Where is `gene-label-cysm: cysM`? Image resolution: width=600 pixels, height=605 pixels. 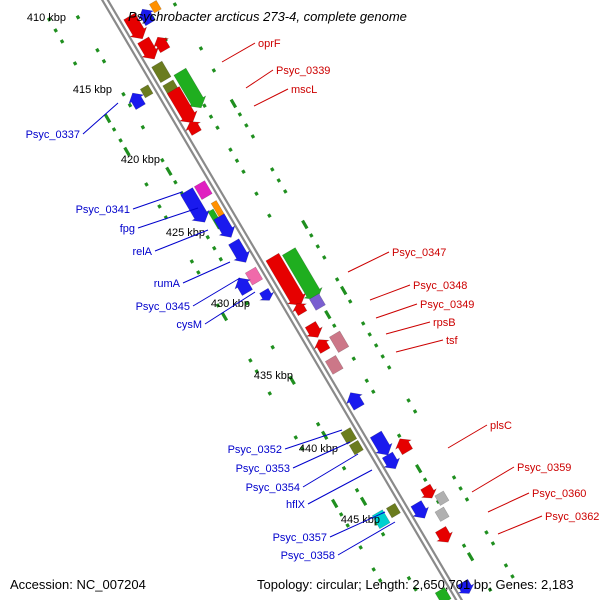
gene-label-cysm: cysM is located at coordinates (189, 325).